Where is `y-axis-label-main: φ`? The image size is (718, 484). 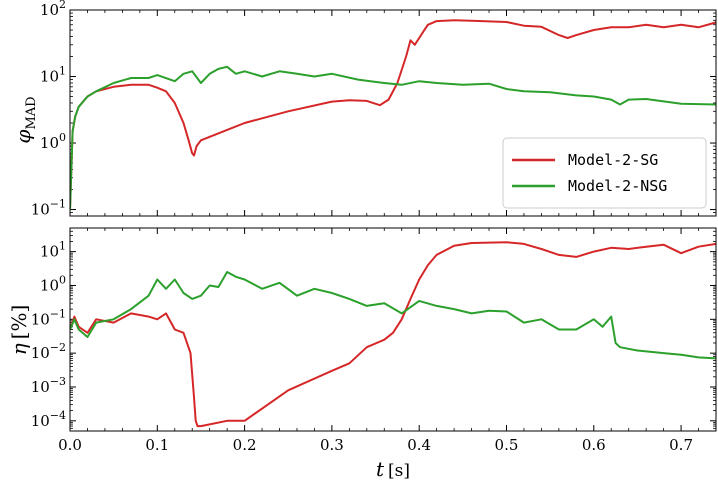 y-axis-label-main: φ is located at coordinates (23, 137).